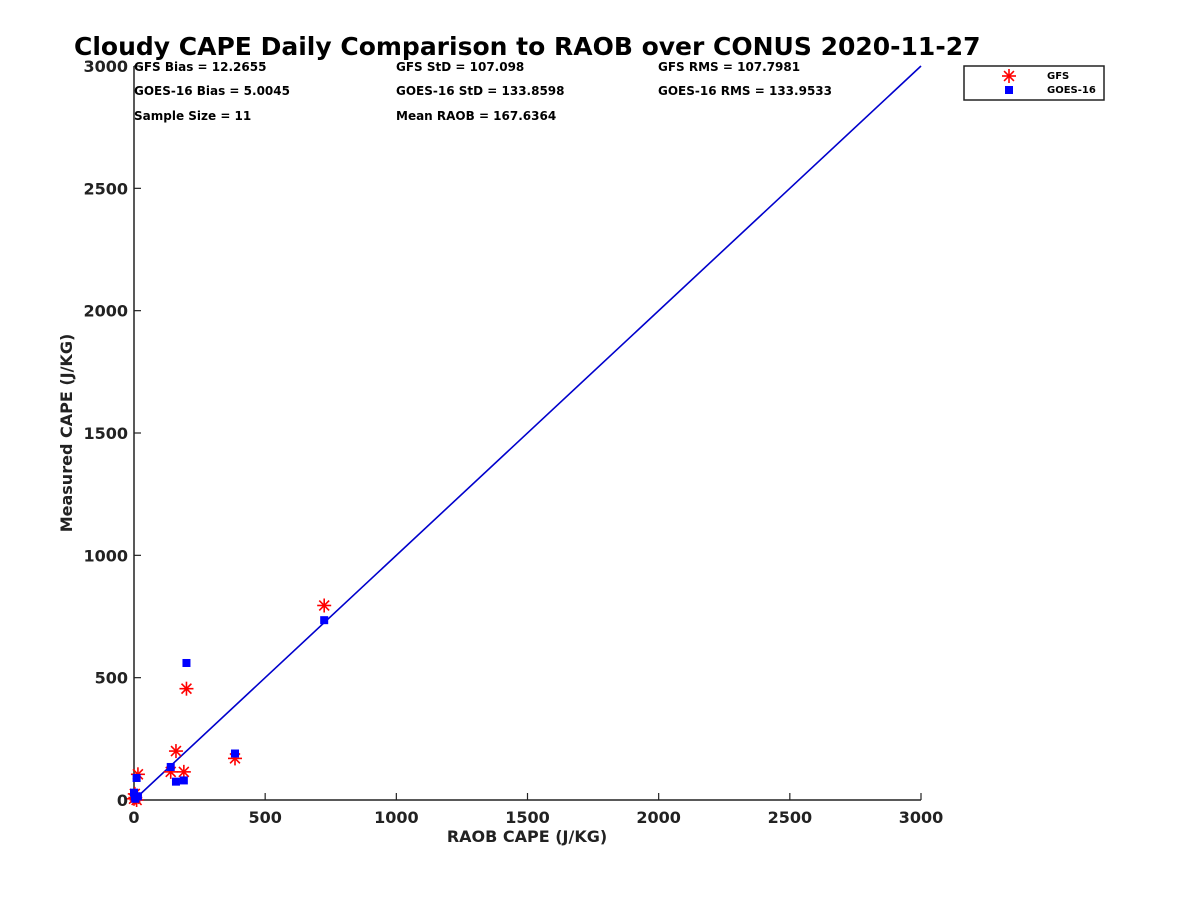 The height and width of the screenshot is (900, 1200). What do you see at coordinates (921, 817) in the screenshot?
I see `x-tick-label: 3000` at bounding box center [921, 817].